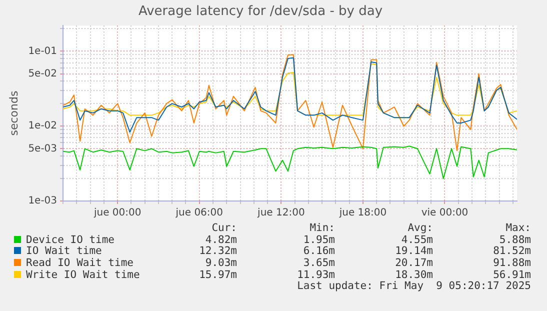 The height and width of the screenshot is (311, 547). What do you see at coordinates (223, 228) in the screenshot?
I see `text: Cur:` at bounding box center [223, 228].